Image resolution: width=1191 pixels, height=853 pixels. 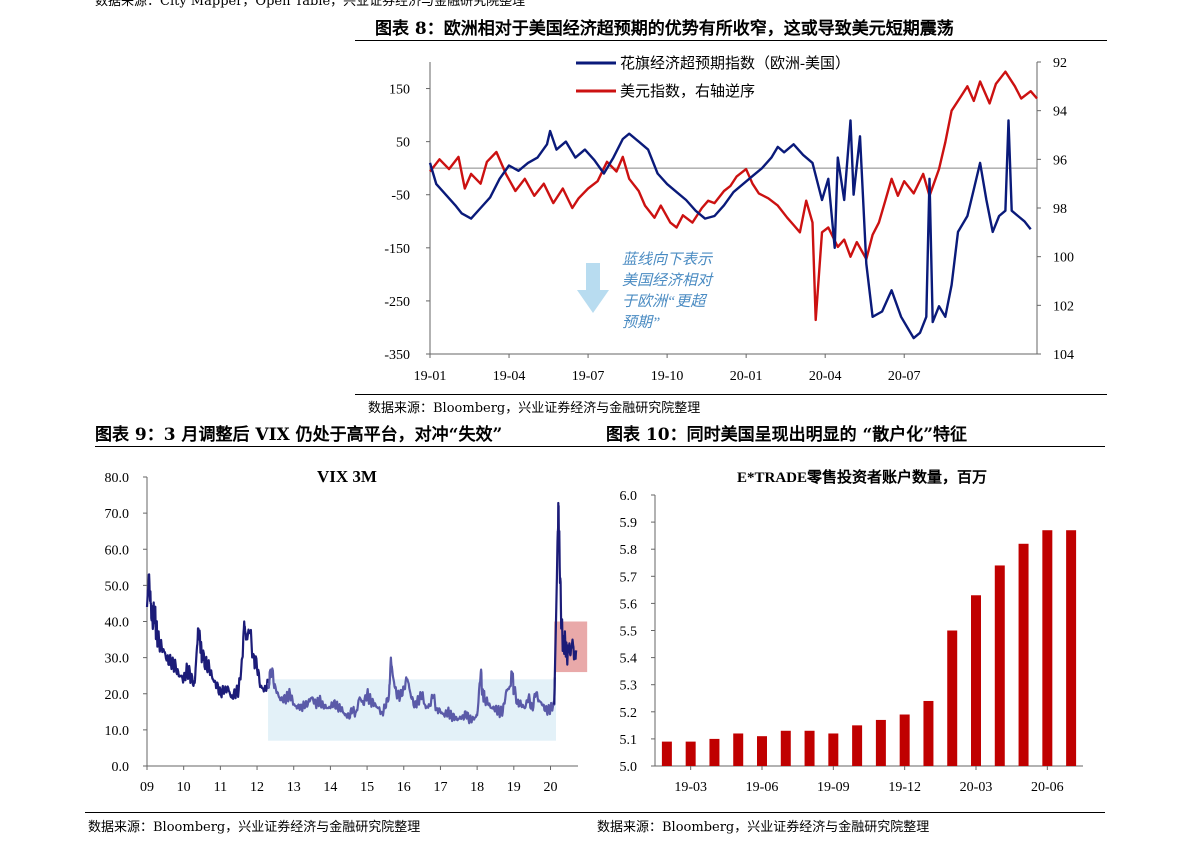 What do you see at coordinates (403, 143) in the screenshot?
I see `fig8-left-tick-label: 50` at bounding box center [403, 143].